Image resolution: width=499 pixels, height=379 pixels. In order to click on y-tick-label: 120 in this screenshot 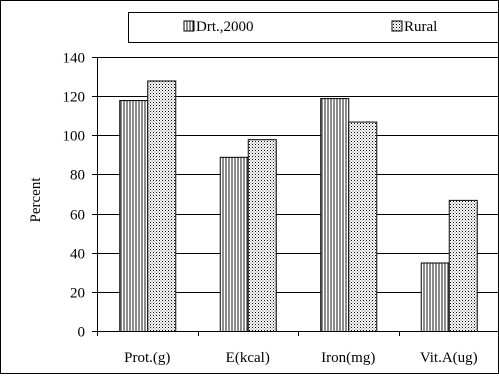, I will do `click(74, 98)`.